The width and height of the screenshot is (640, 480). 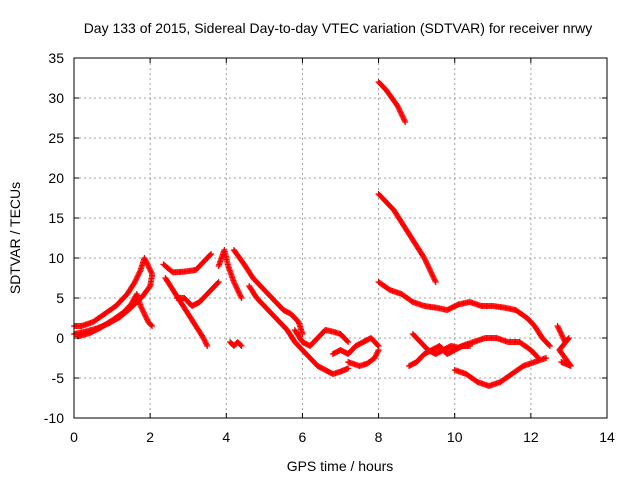 I want to click on y-tick-label: 5, so click(x=60, y=298).